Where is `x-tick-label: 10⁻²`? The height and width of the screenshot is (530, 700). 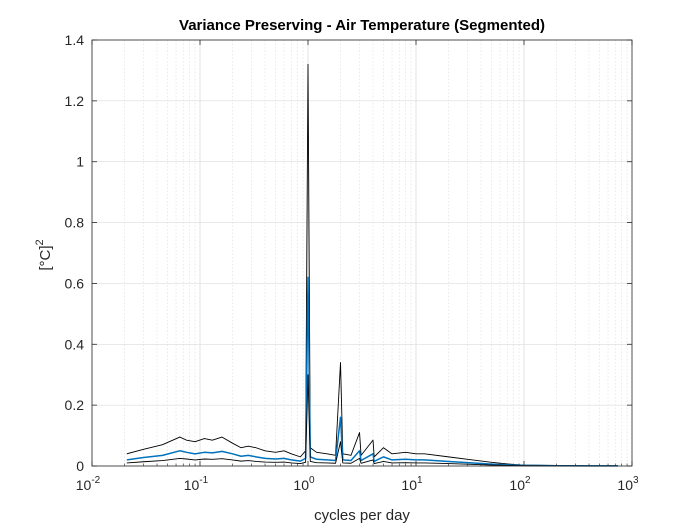
x-tick-label: 10⁻² is located at coordinates (88, 484).